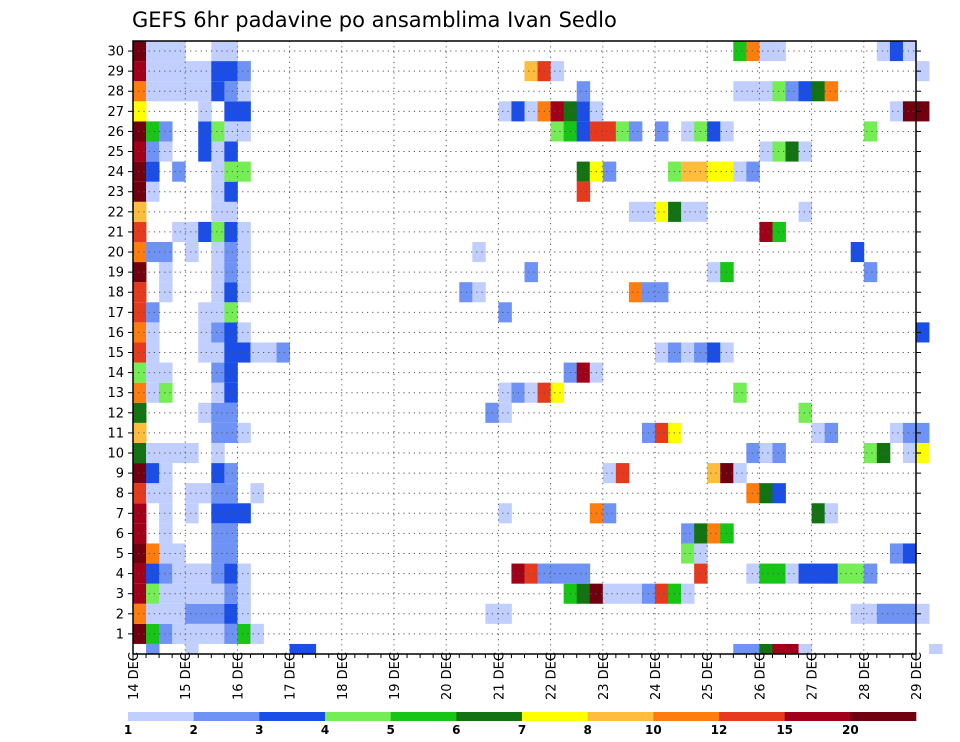  What do you see at coordinates (708, 676) in the screenshot?
I see `x-tick-label: 25 DEC` at bounding box center [708, 676].